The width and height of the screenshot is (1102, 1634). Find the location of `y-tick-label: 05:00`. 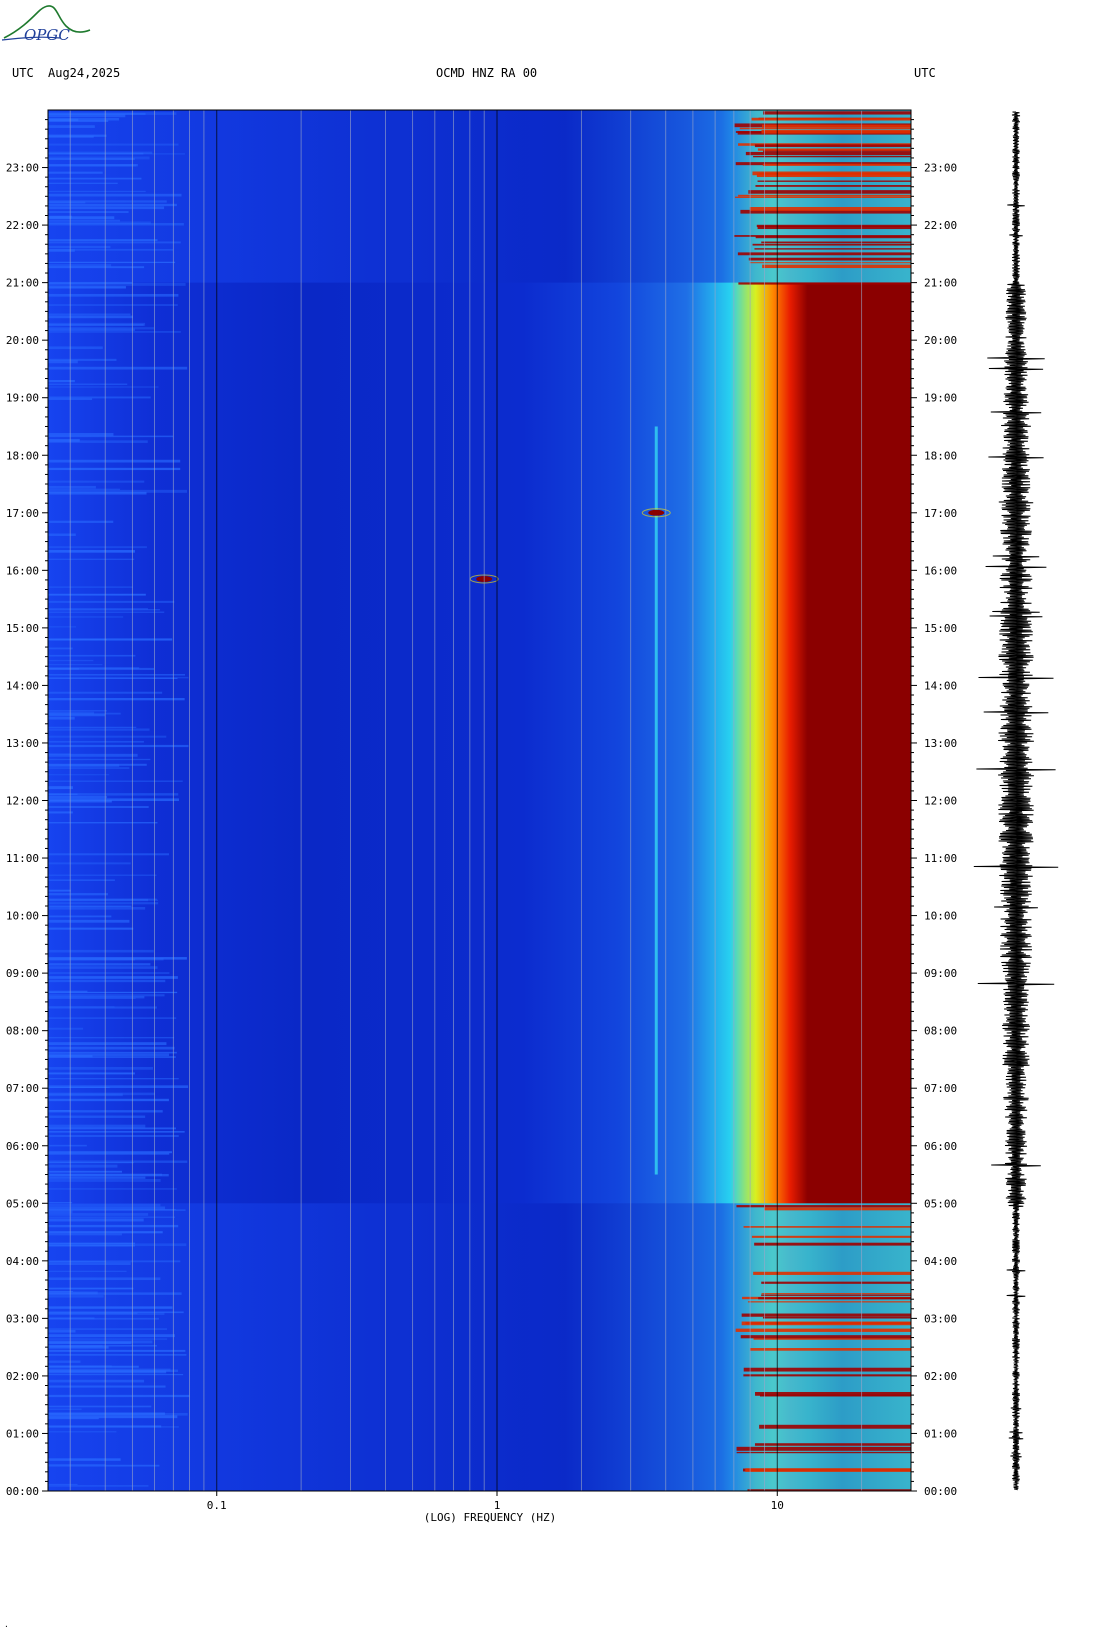

y-tick-label: 05:00 is located at coordinates (22, 1203).